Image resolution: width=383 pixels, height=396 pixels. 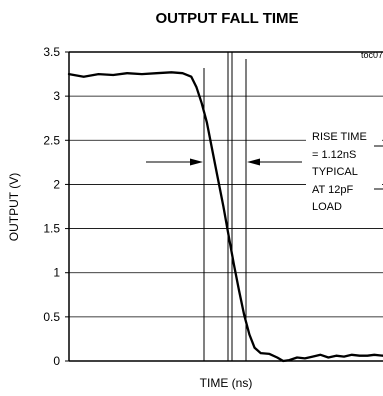 What do you see at coordinates (274, 162) in the screenshot?
I see `arrow-right` at bounding box center [274, 162].